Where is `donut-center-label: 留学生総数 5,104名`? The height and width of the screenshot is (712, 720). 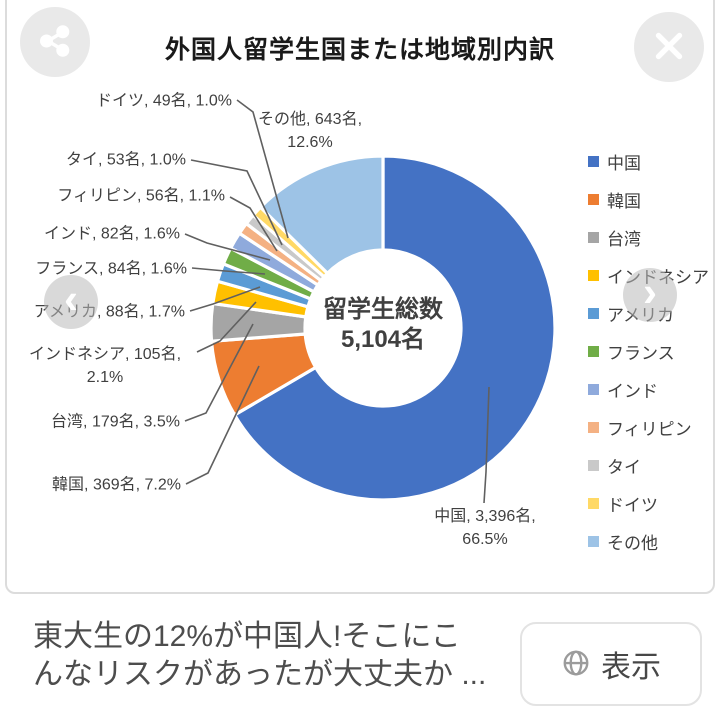
donut-center-label: 留学生総数 5,104名 is located at coordinates (383, 325).